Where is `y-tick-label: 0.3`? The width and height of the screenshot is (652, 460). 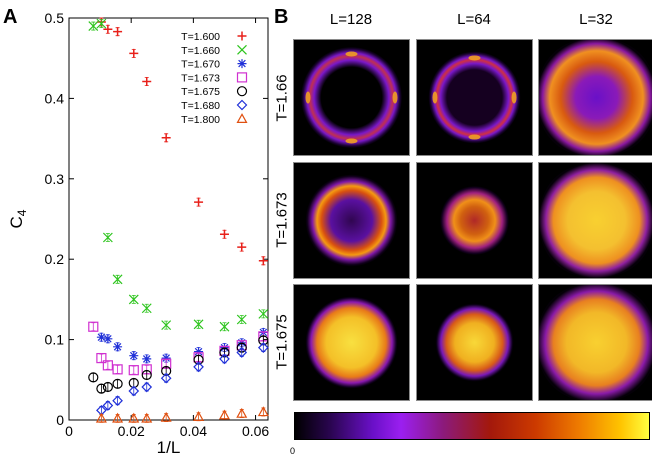 y-tick-label: 0.3 is located at coordinates (55, 179).